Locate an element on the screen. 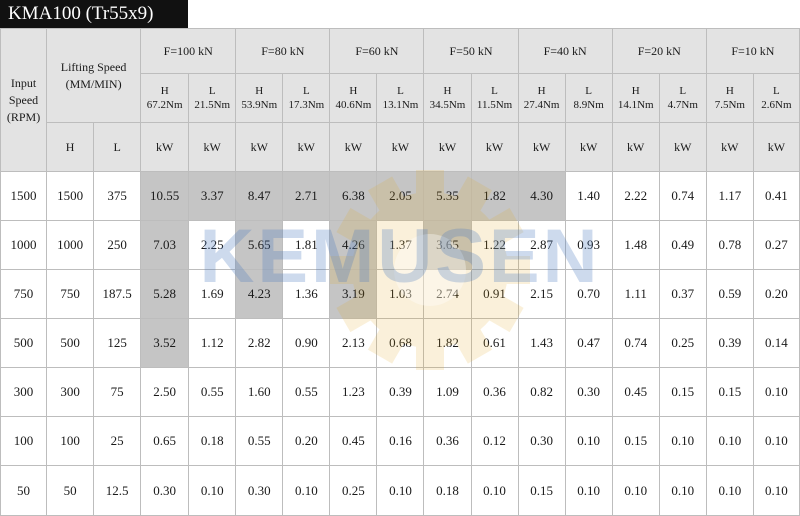 Image resolution: width=800 pixels, height=516 pixels. power-cell: 2.05 is located at coordinates (400, 196).